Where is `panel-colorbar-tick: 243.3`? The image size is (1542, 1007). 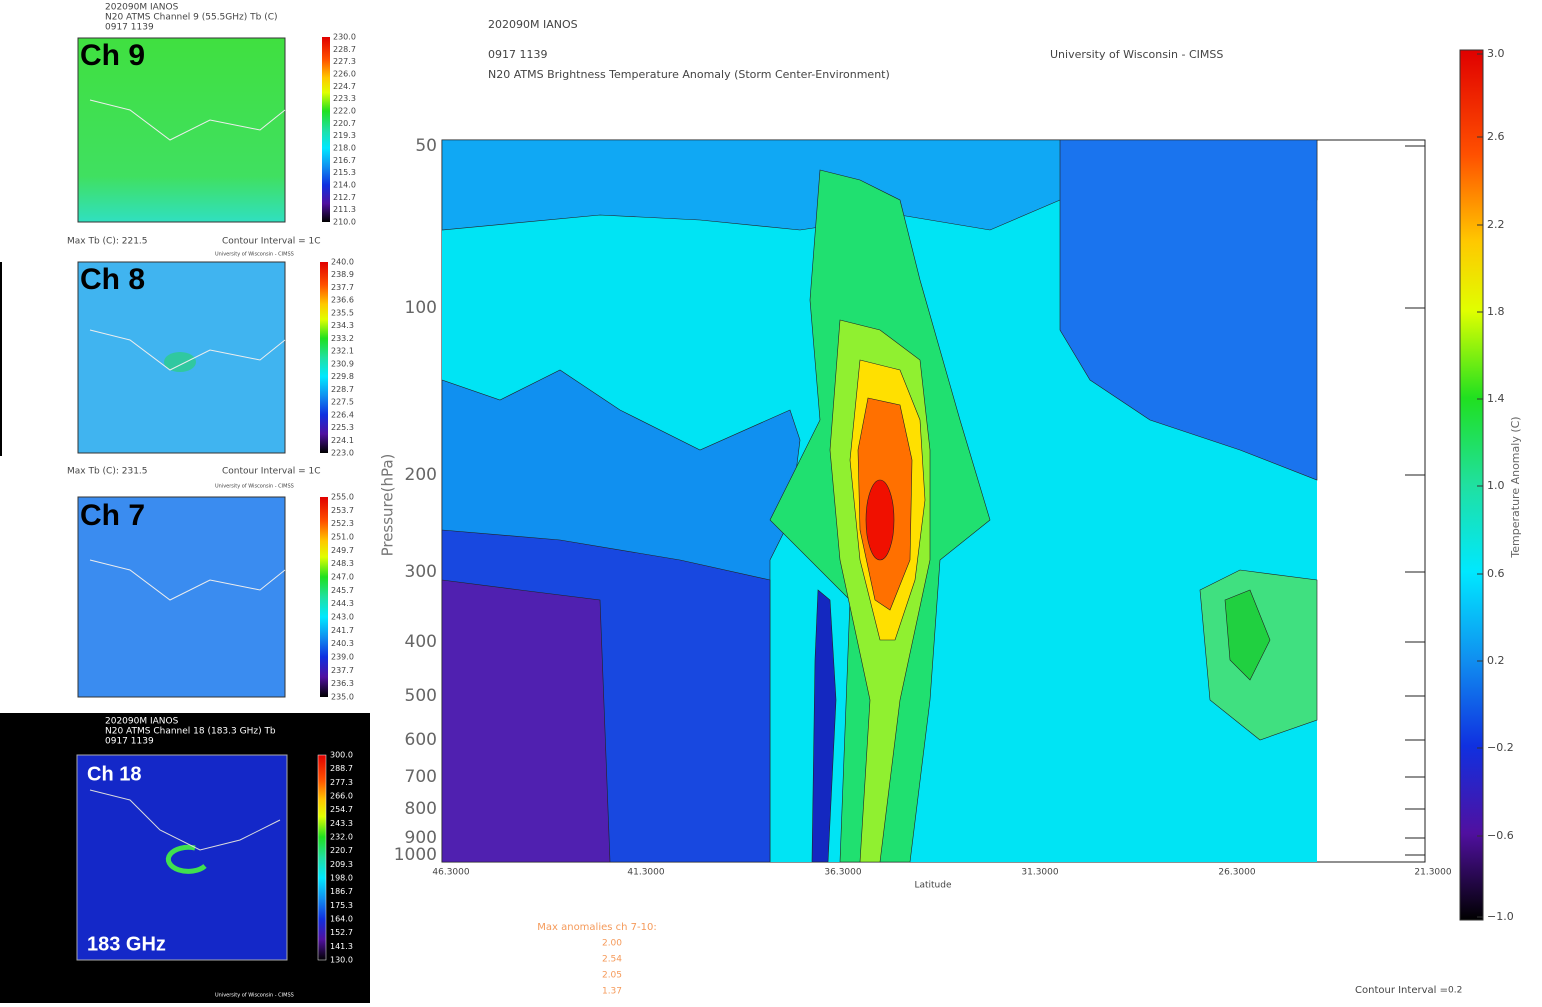 panel-colorbar-tick: 243.3 is located at coordinates (341, 823).